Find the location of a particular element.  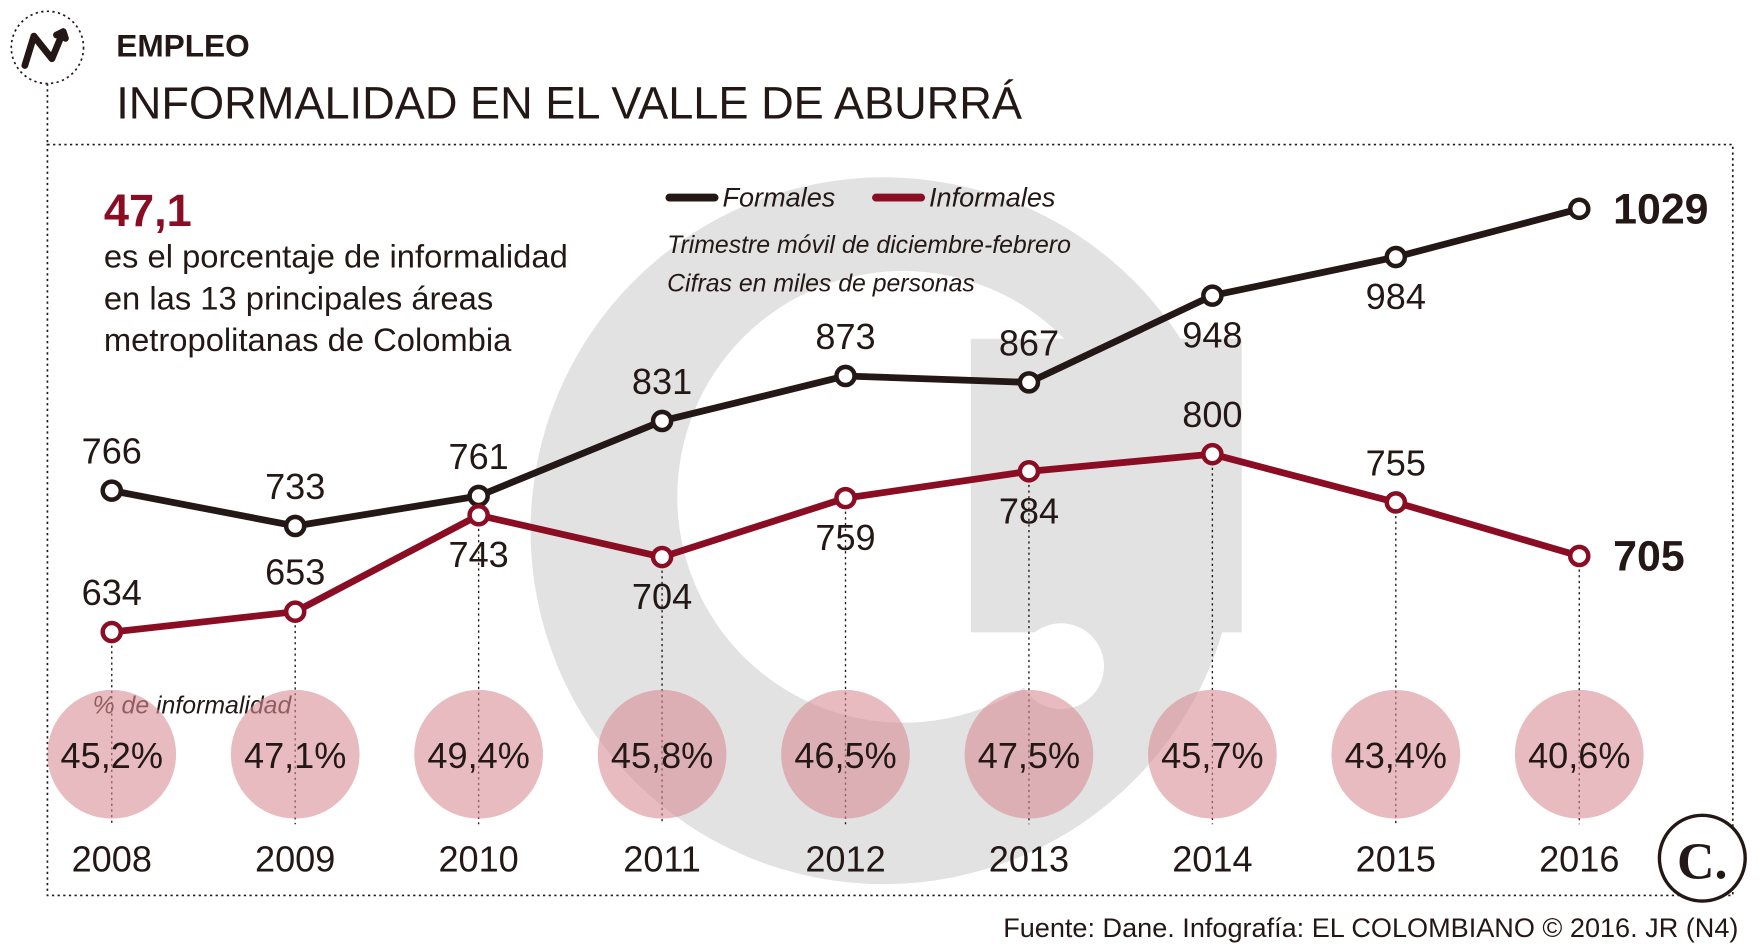

rate-label: 47,5% is located at coordinates (1029, 755).